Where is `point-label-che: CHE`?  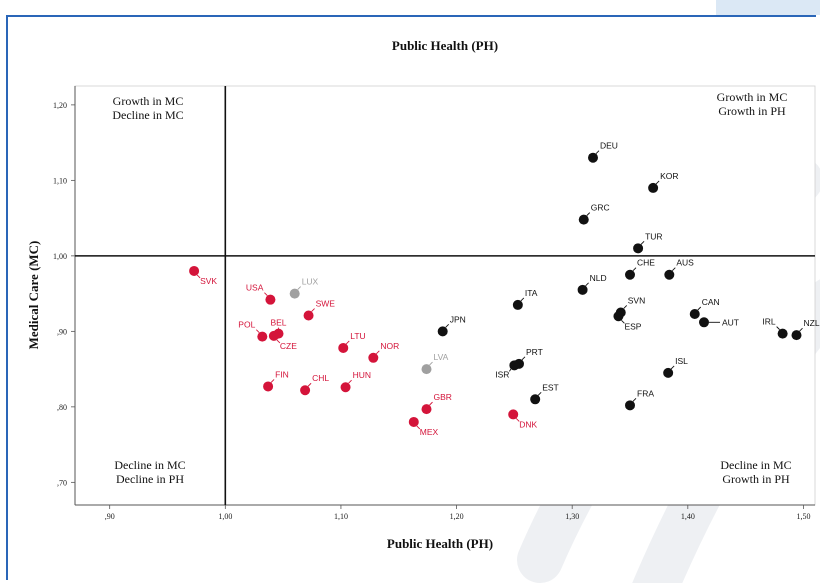
point-label-che: CHE is located at coordinates (646, 263).